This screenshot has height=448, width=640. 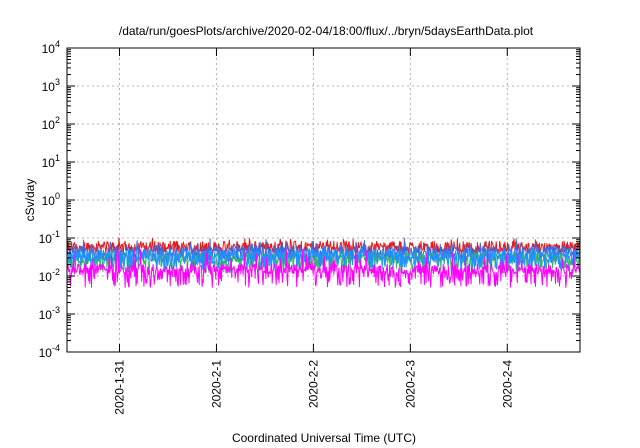 I want to click on x-tick-label: 2020-2-2, so click(x=313, y=384).